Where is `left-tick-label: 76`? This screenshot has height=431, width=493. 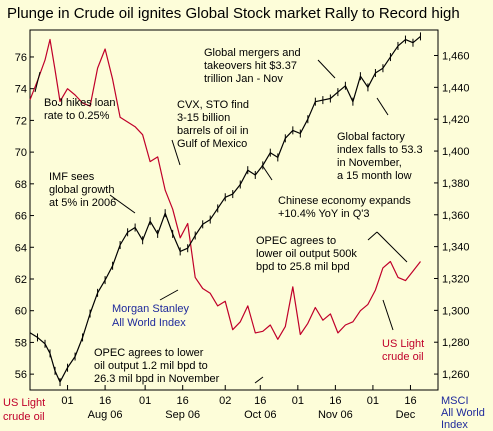 left-tick-label: 76 is located at coordinates (21, 58).